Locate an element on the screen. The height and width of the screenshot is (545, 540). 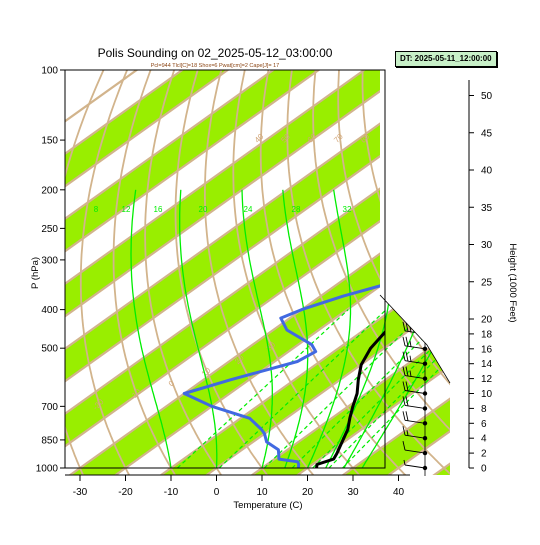
height-tick-label: 45 is located at coordinates (487, 133).